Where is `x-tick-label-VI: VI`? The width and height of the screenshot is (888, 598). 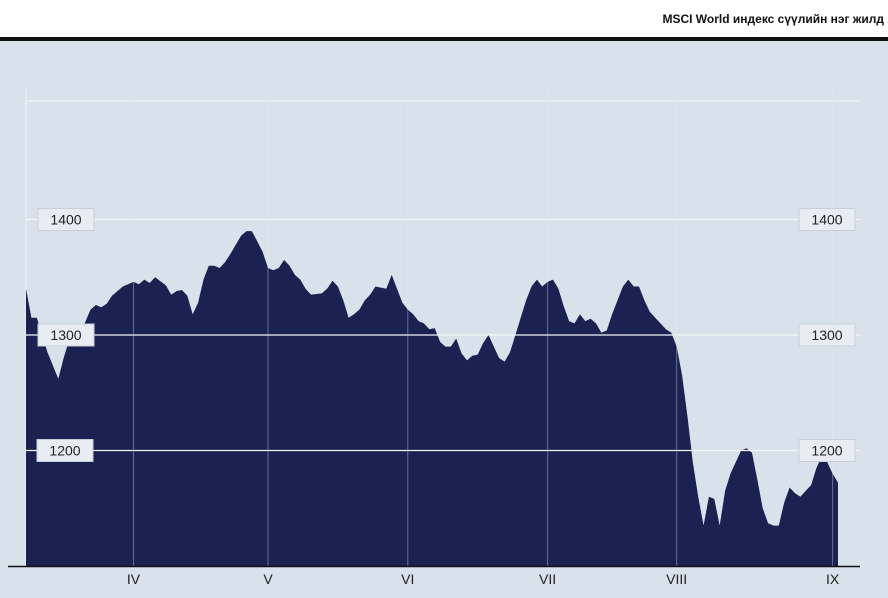
x-tick-label-VI: VI is located at coordinates (407, 579).